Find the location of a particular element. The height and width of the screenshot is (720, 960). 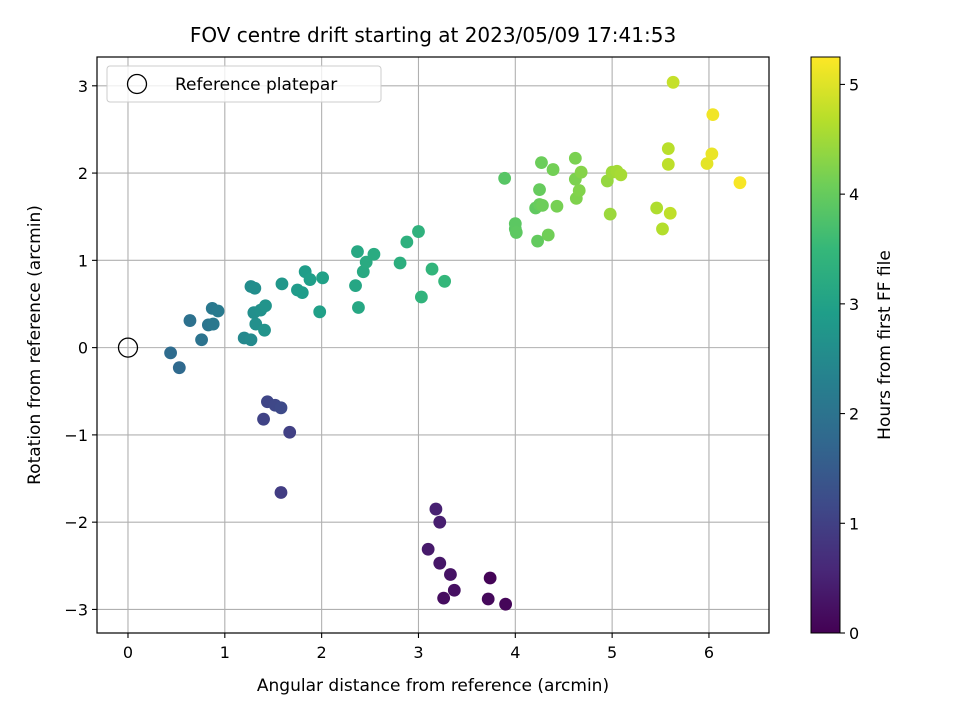

y-tick-label: −3 is located at coordinates (76, 609).